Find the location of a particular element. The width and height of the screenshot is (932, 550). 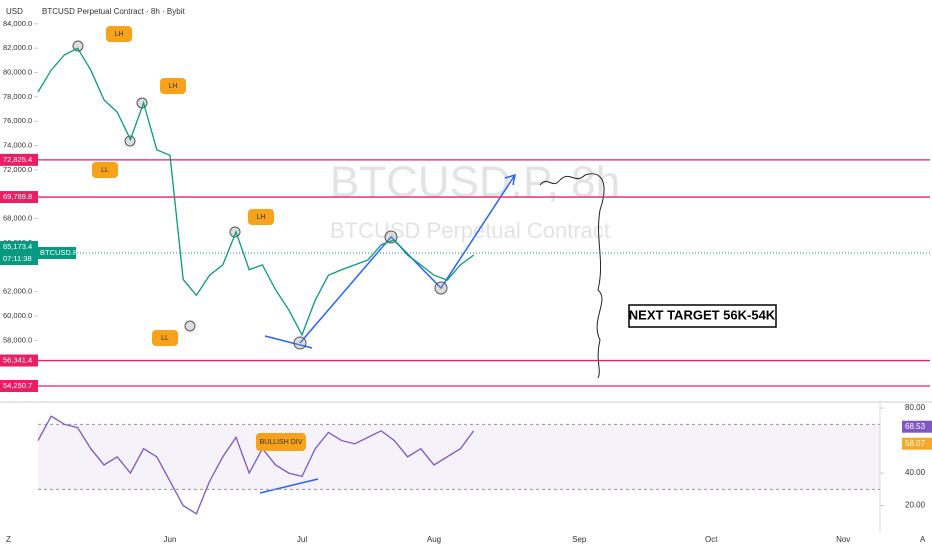

level-label: 69,769.8 is located at coordinates (17, 196).